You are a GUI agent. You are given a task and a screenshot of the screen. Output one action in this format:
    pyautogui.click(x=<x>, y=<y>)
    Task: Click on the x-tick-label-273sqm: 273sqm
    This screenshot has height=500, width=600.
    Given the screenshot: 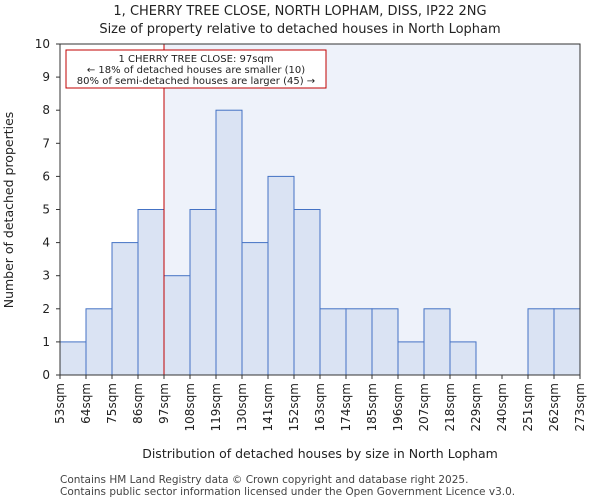 What is the action you would take?
    pyautogui.click(x=580, y=407)
    